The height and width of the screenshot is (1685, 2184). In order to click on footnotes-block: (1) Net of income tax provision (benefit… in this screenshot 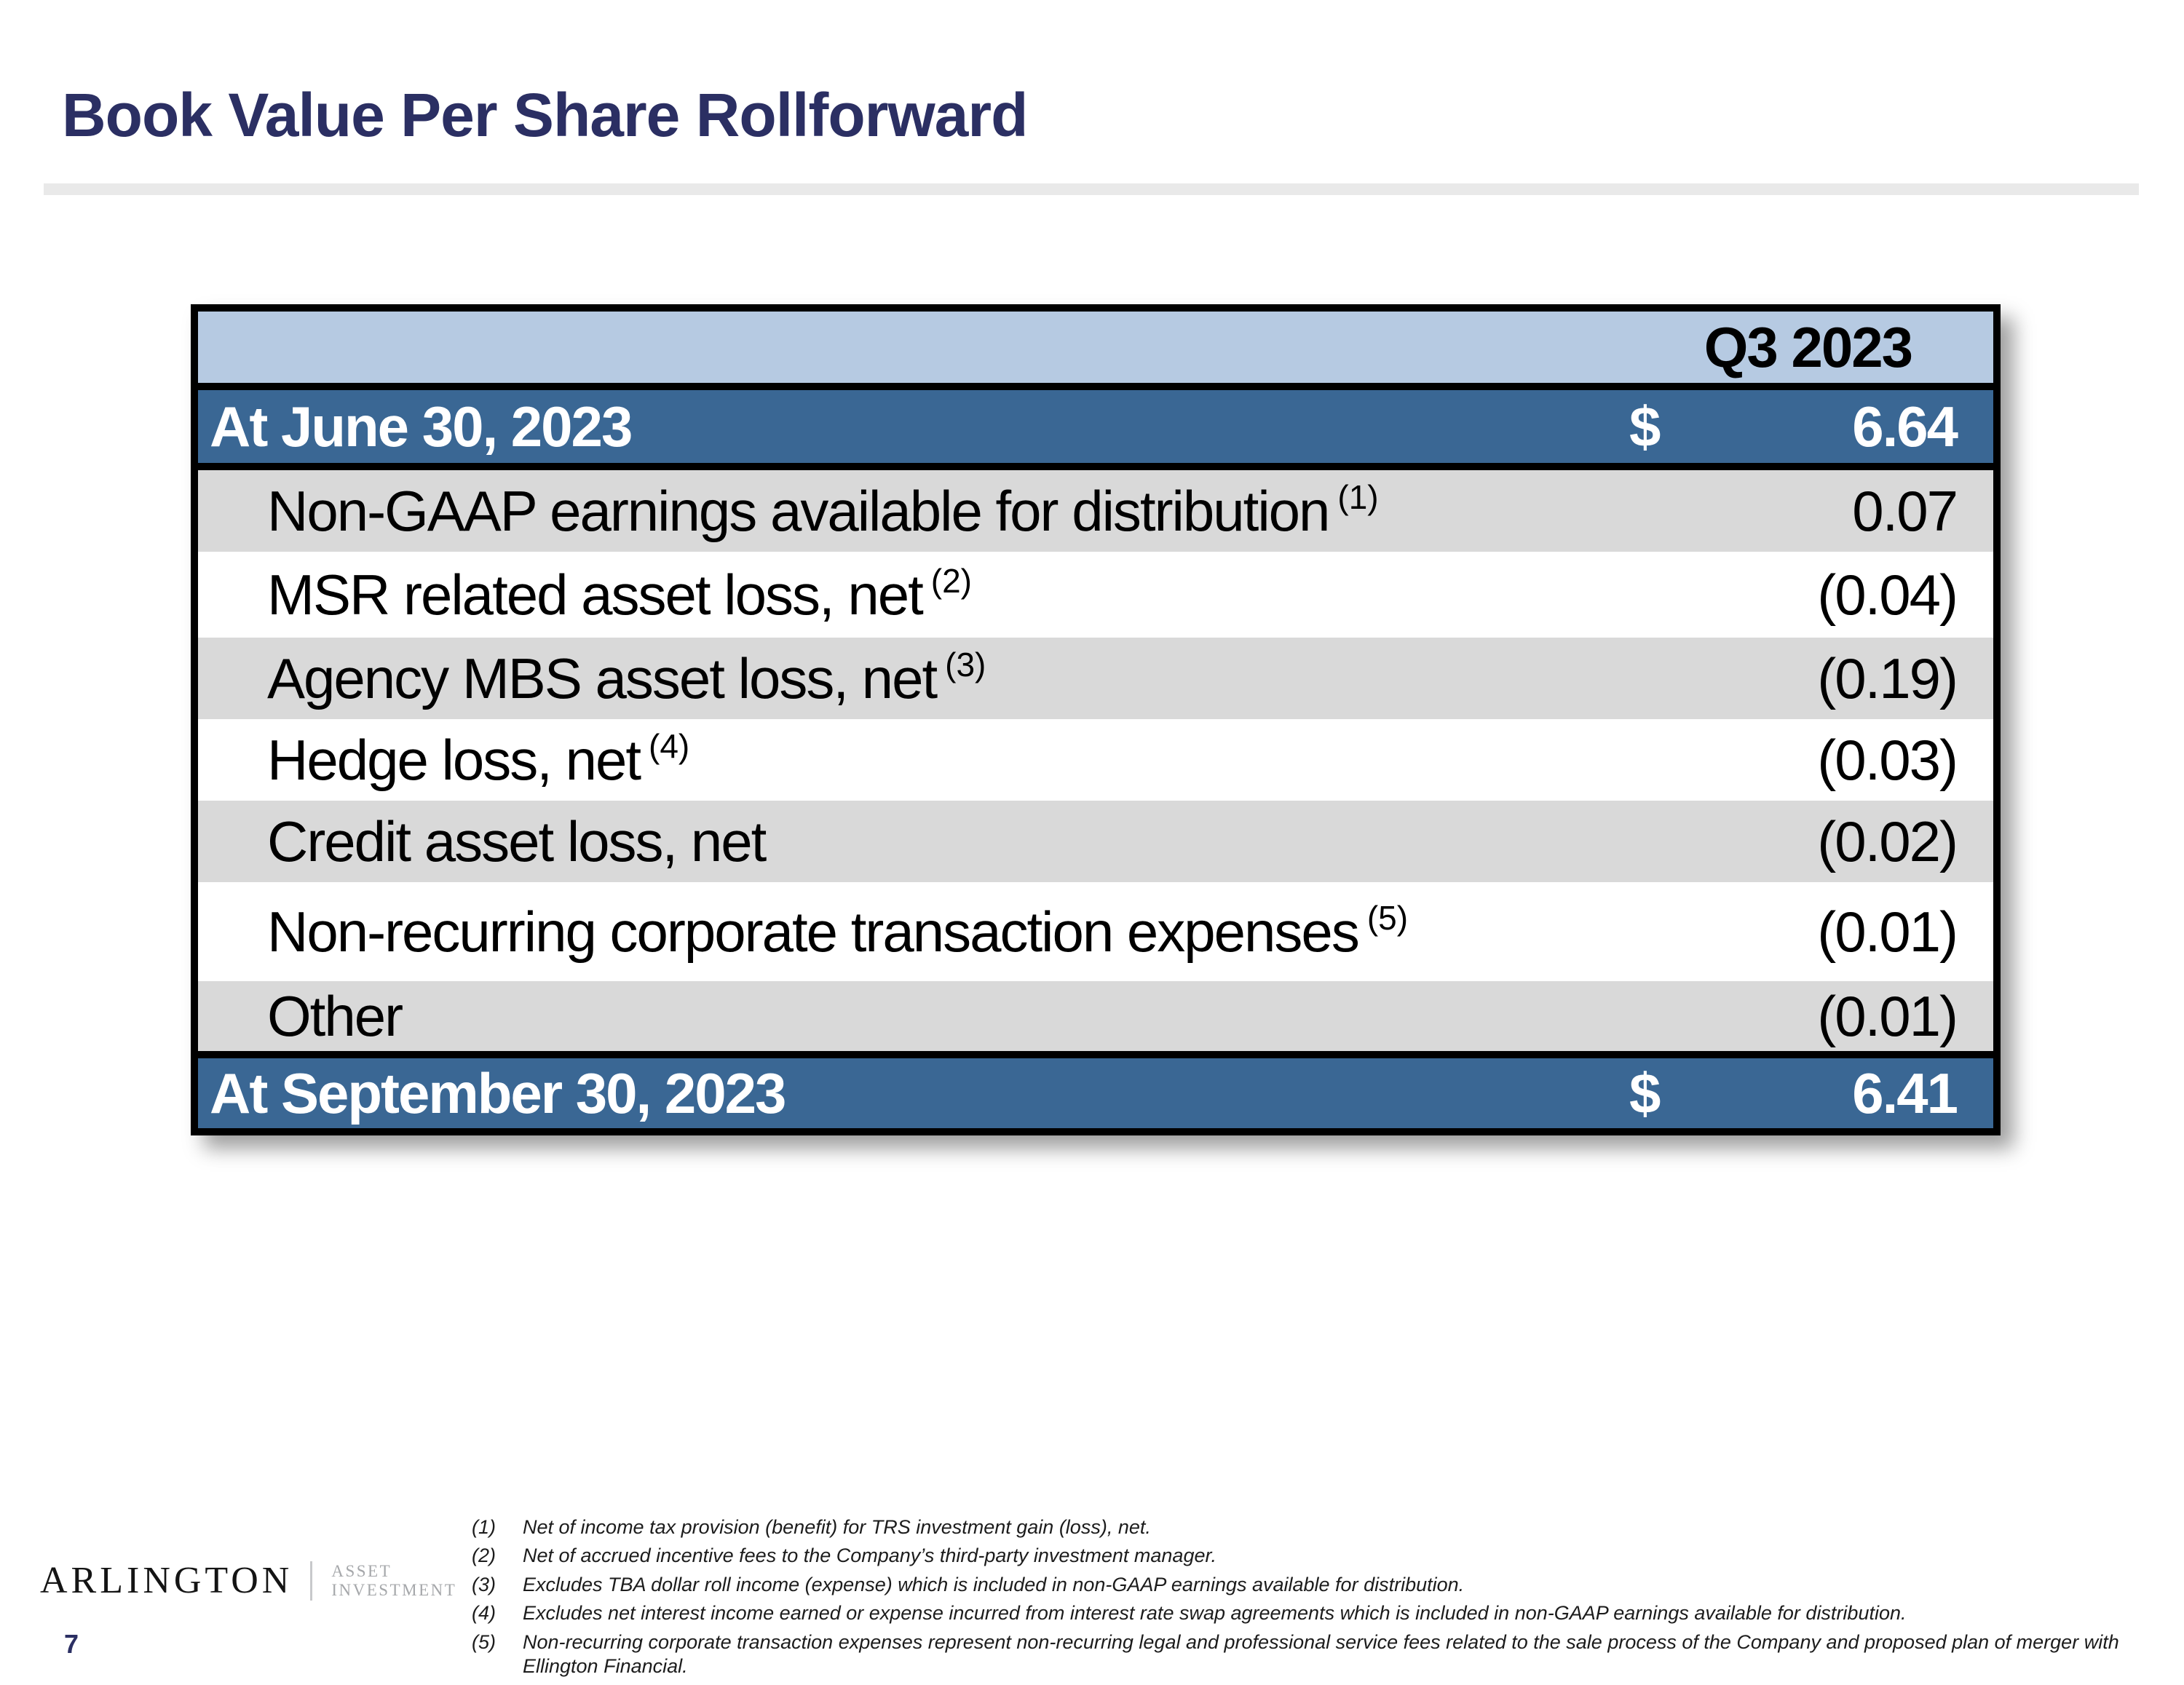, I will do `click(1306, 1599)`.